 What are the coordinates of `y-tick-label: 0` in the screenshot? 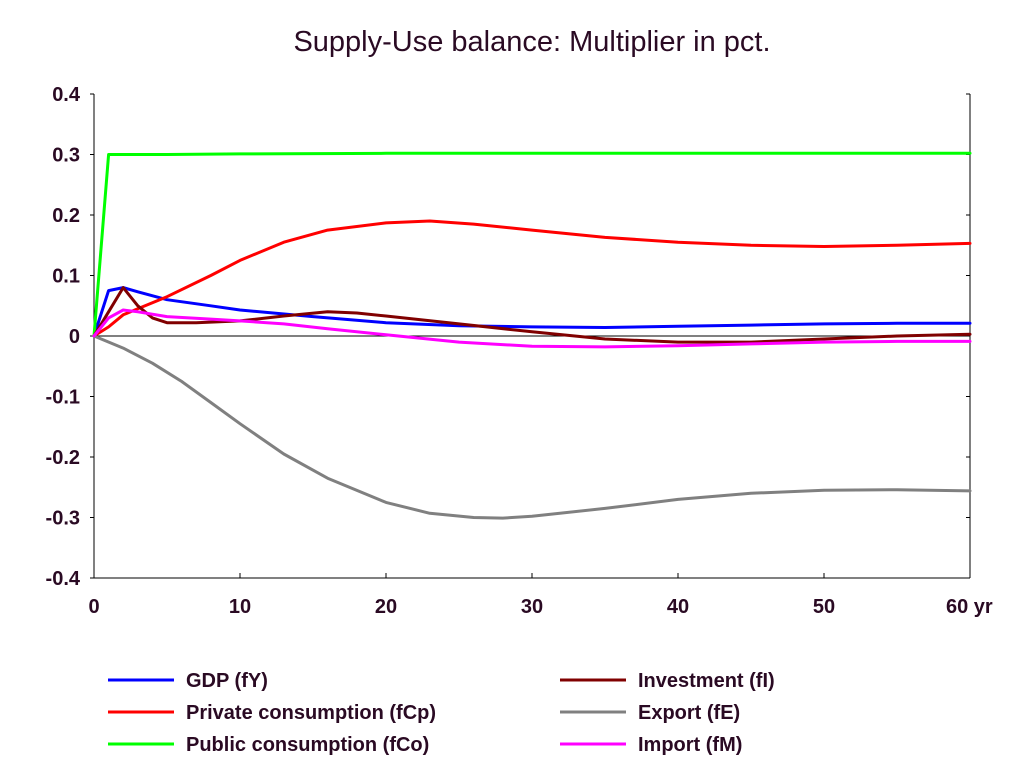 It's located at (74, 337).